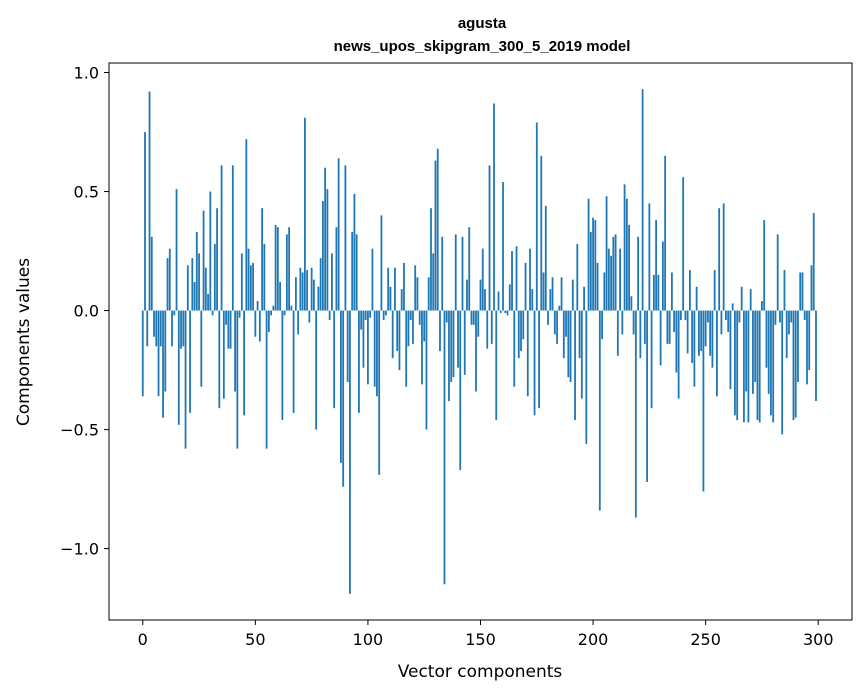 The image size is (867, 696). Describe the element at coordinates (79, 430) in the screenshot. I see `y-tick-label: −0.5` at that location.